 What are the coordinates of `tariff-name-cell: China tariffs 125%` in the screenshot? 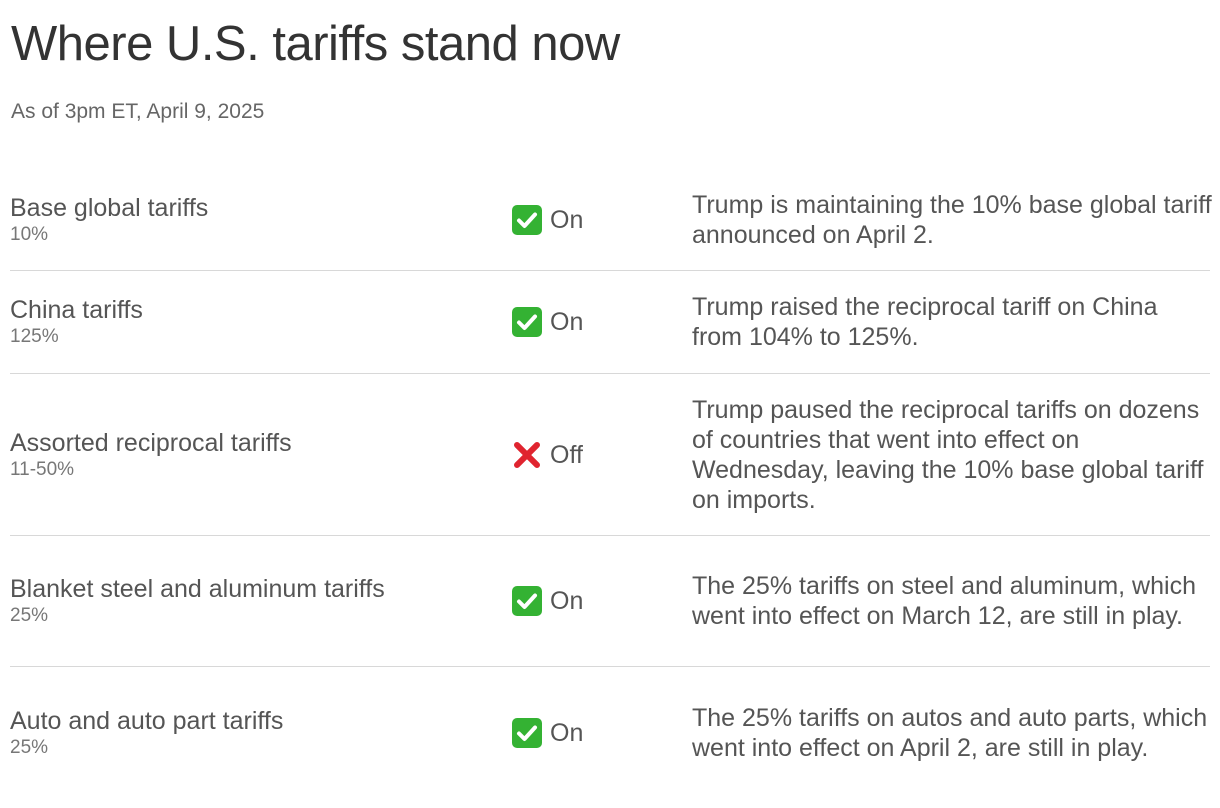 It's located at (250, 322).